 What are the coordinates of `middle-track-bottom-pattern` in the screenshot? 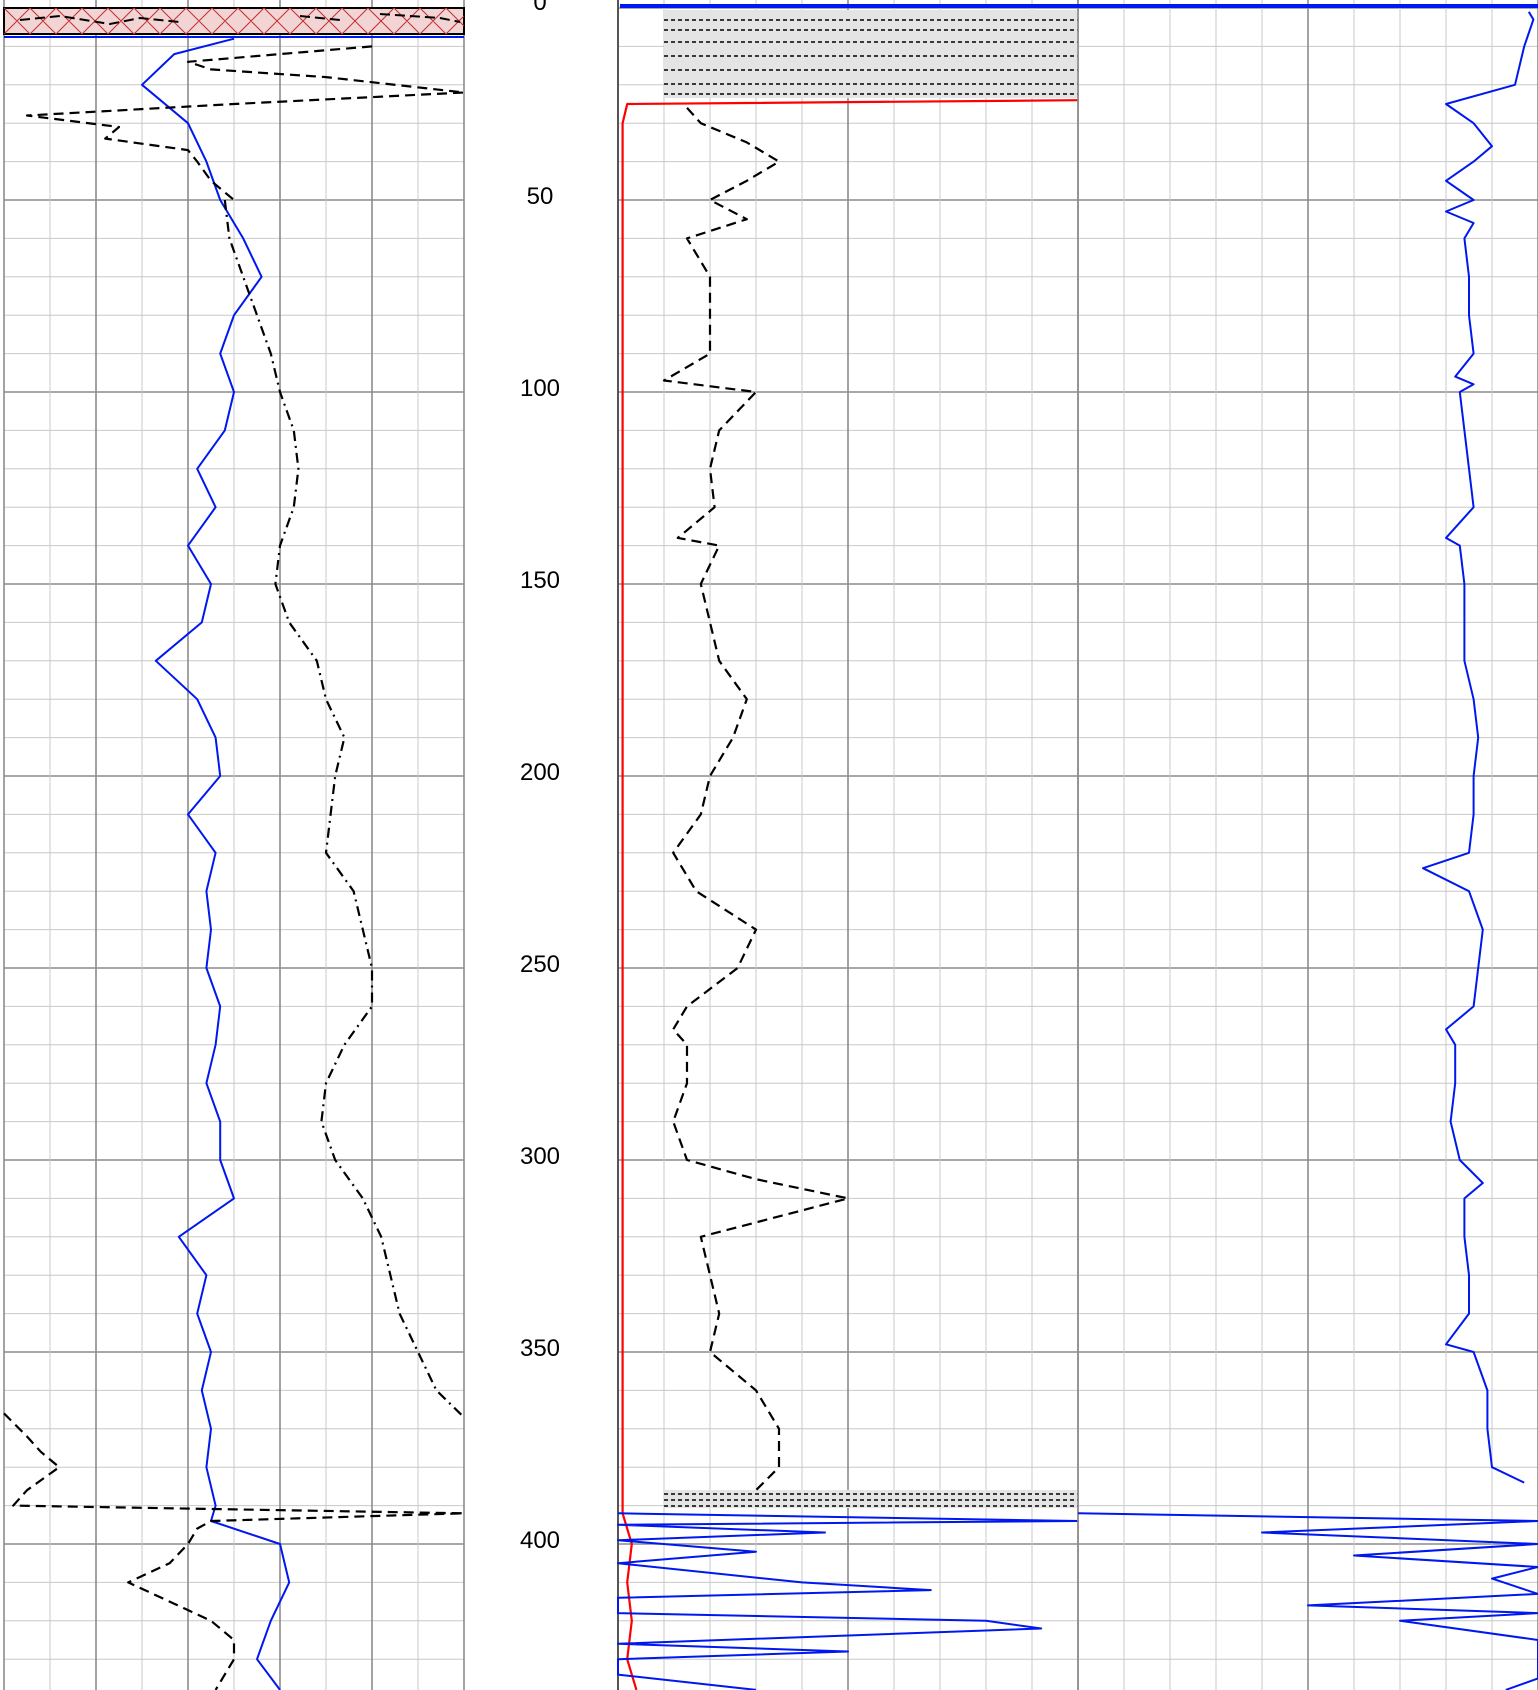 It's located at (871, 1499).